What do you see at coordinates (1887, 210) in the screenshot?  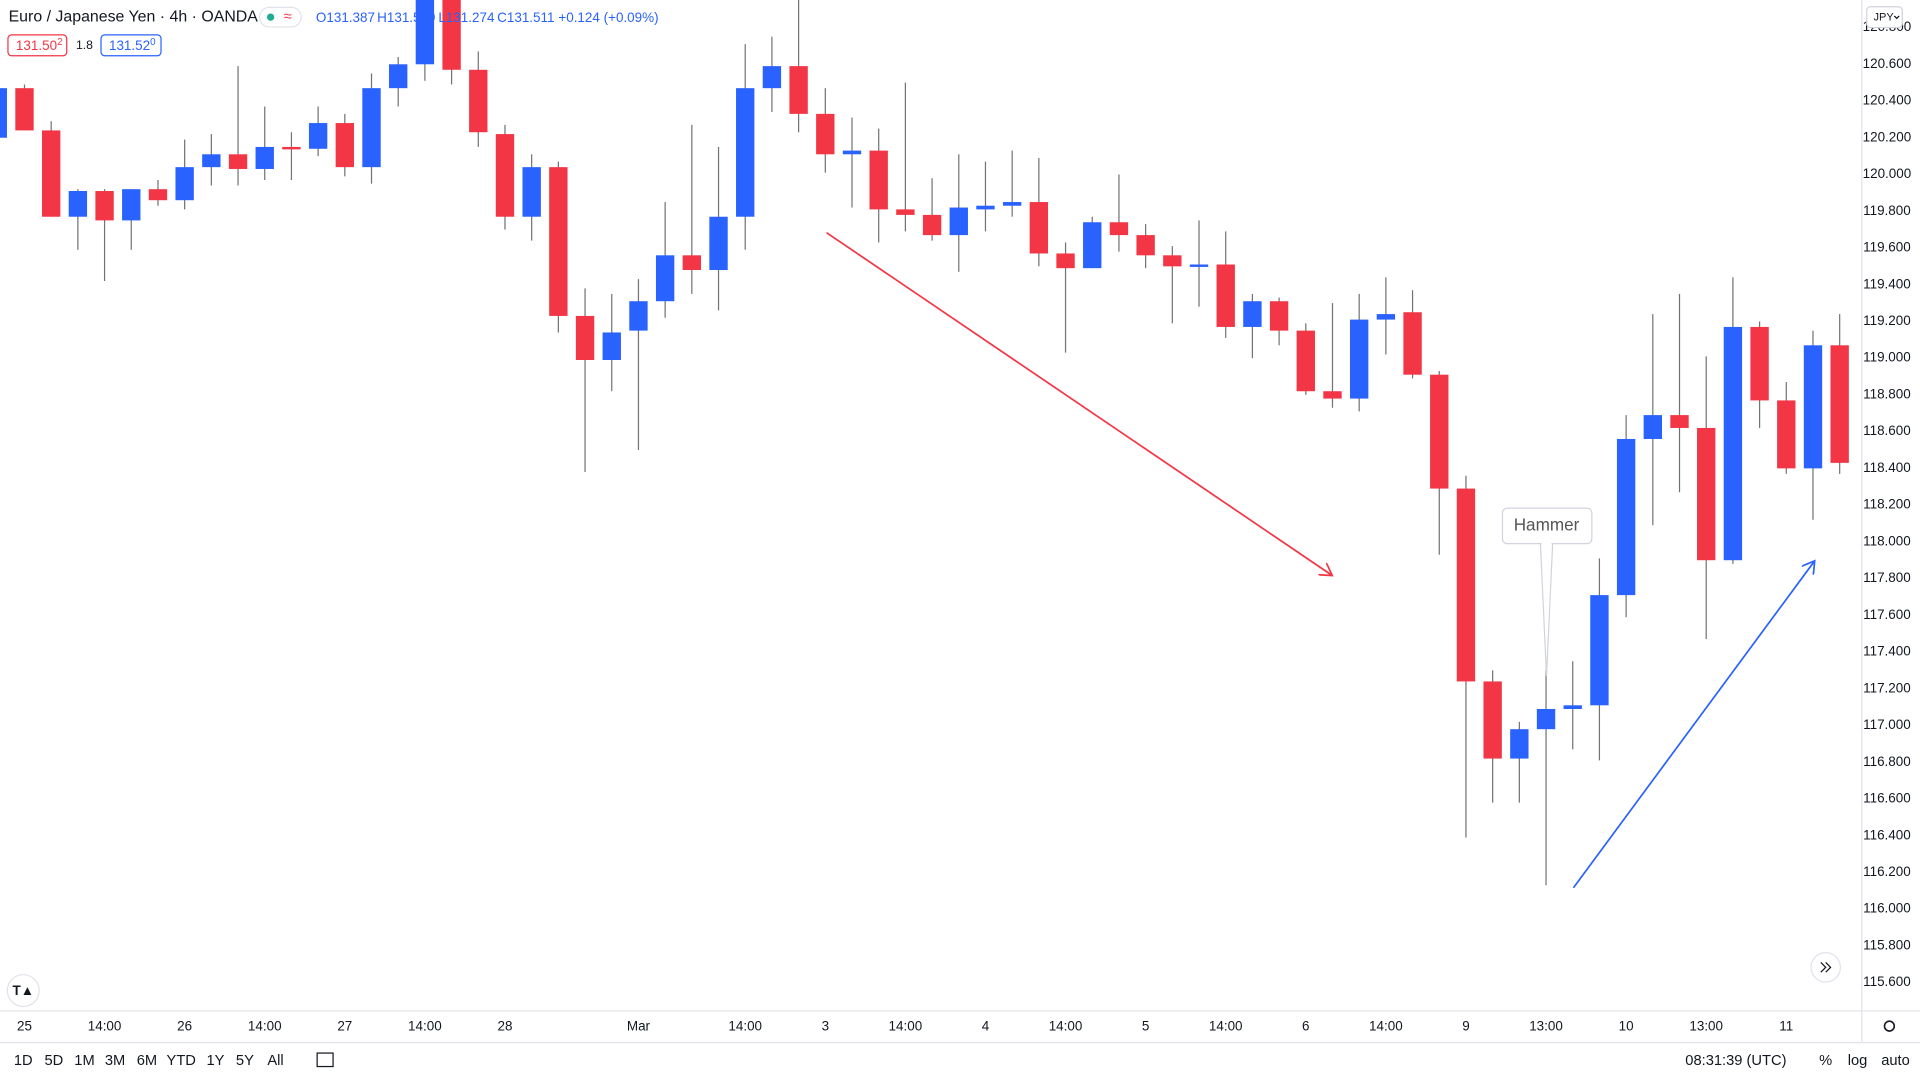 I see `y-tick-label: 119.800` at bounding box center [1887, 210].